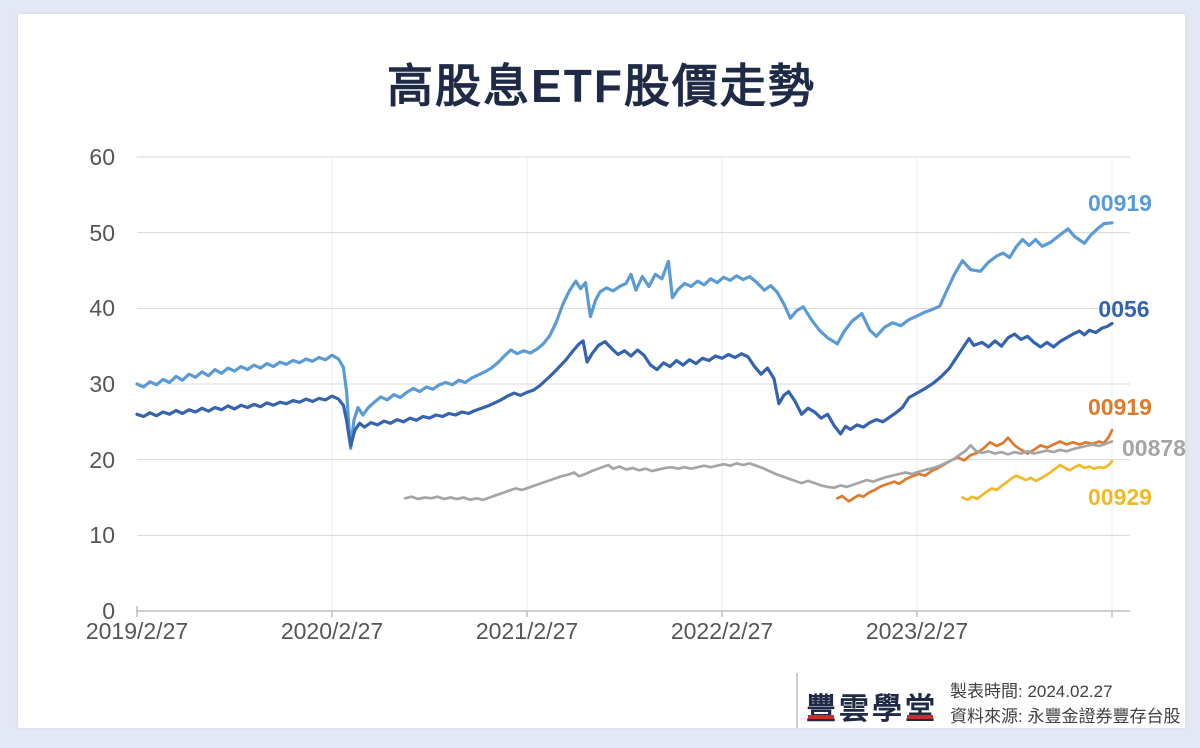  What do you see at coordinates (917, 631) in the screenshot?
I see `x-tick-label: 2023/2/27` at bounding box center [917, 631].